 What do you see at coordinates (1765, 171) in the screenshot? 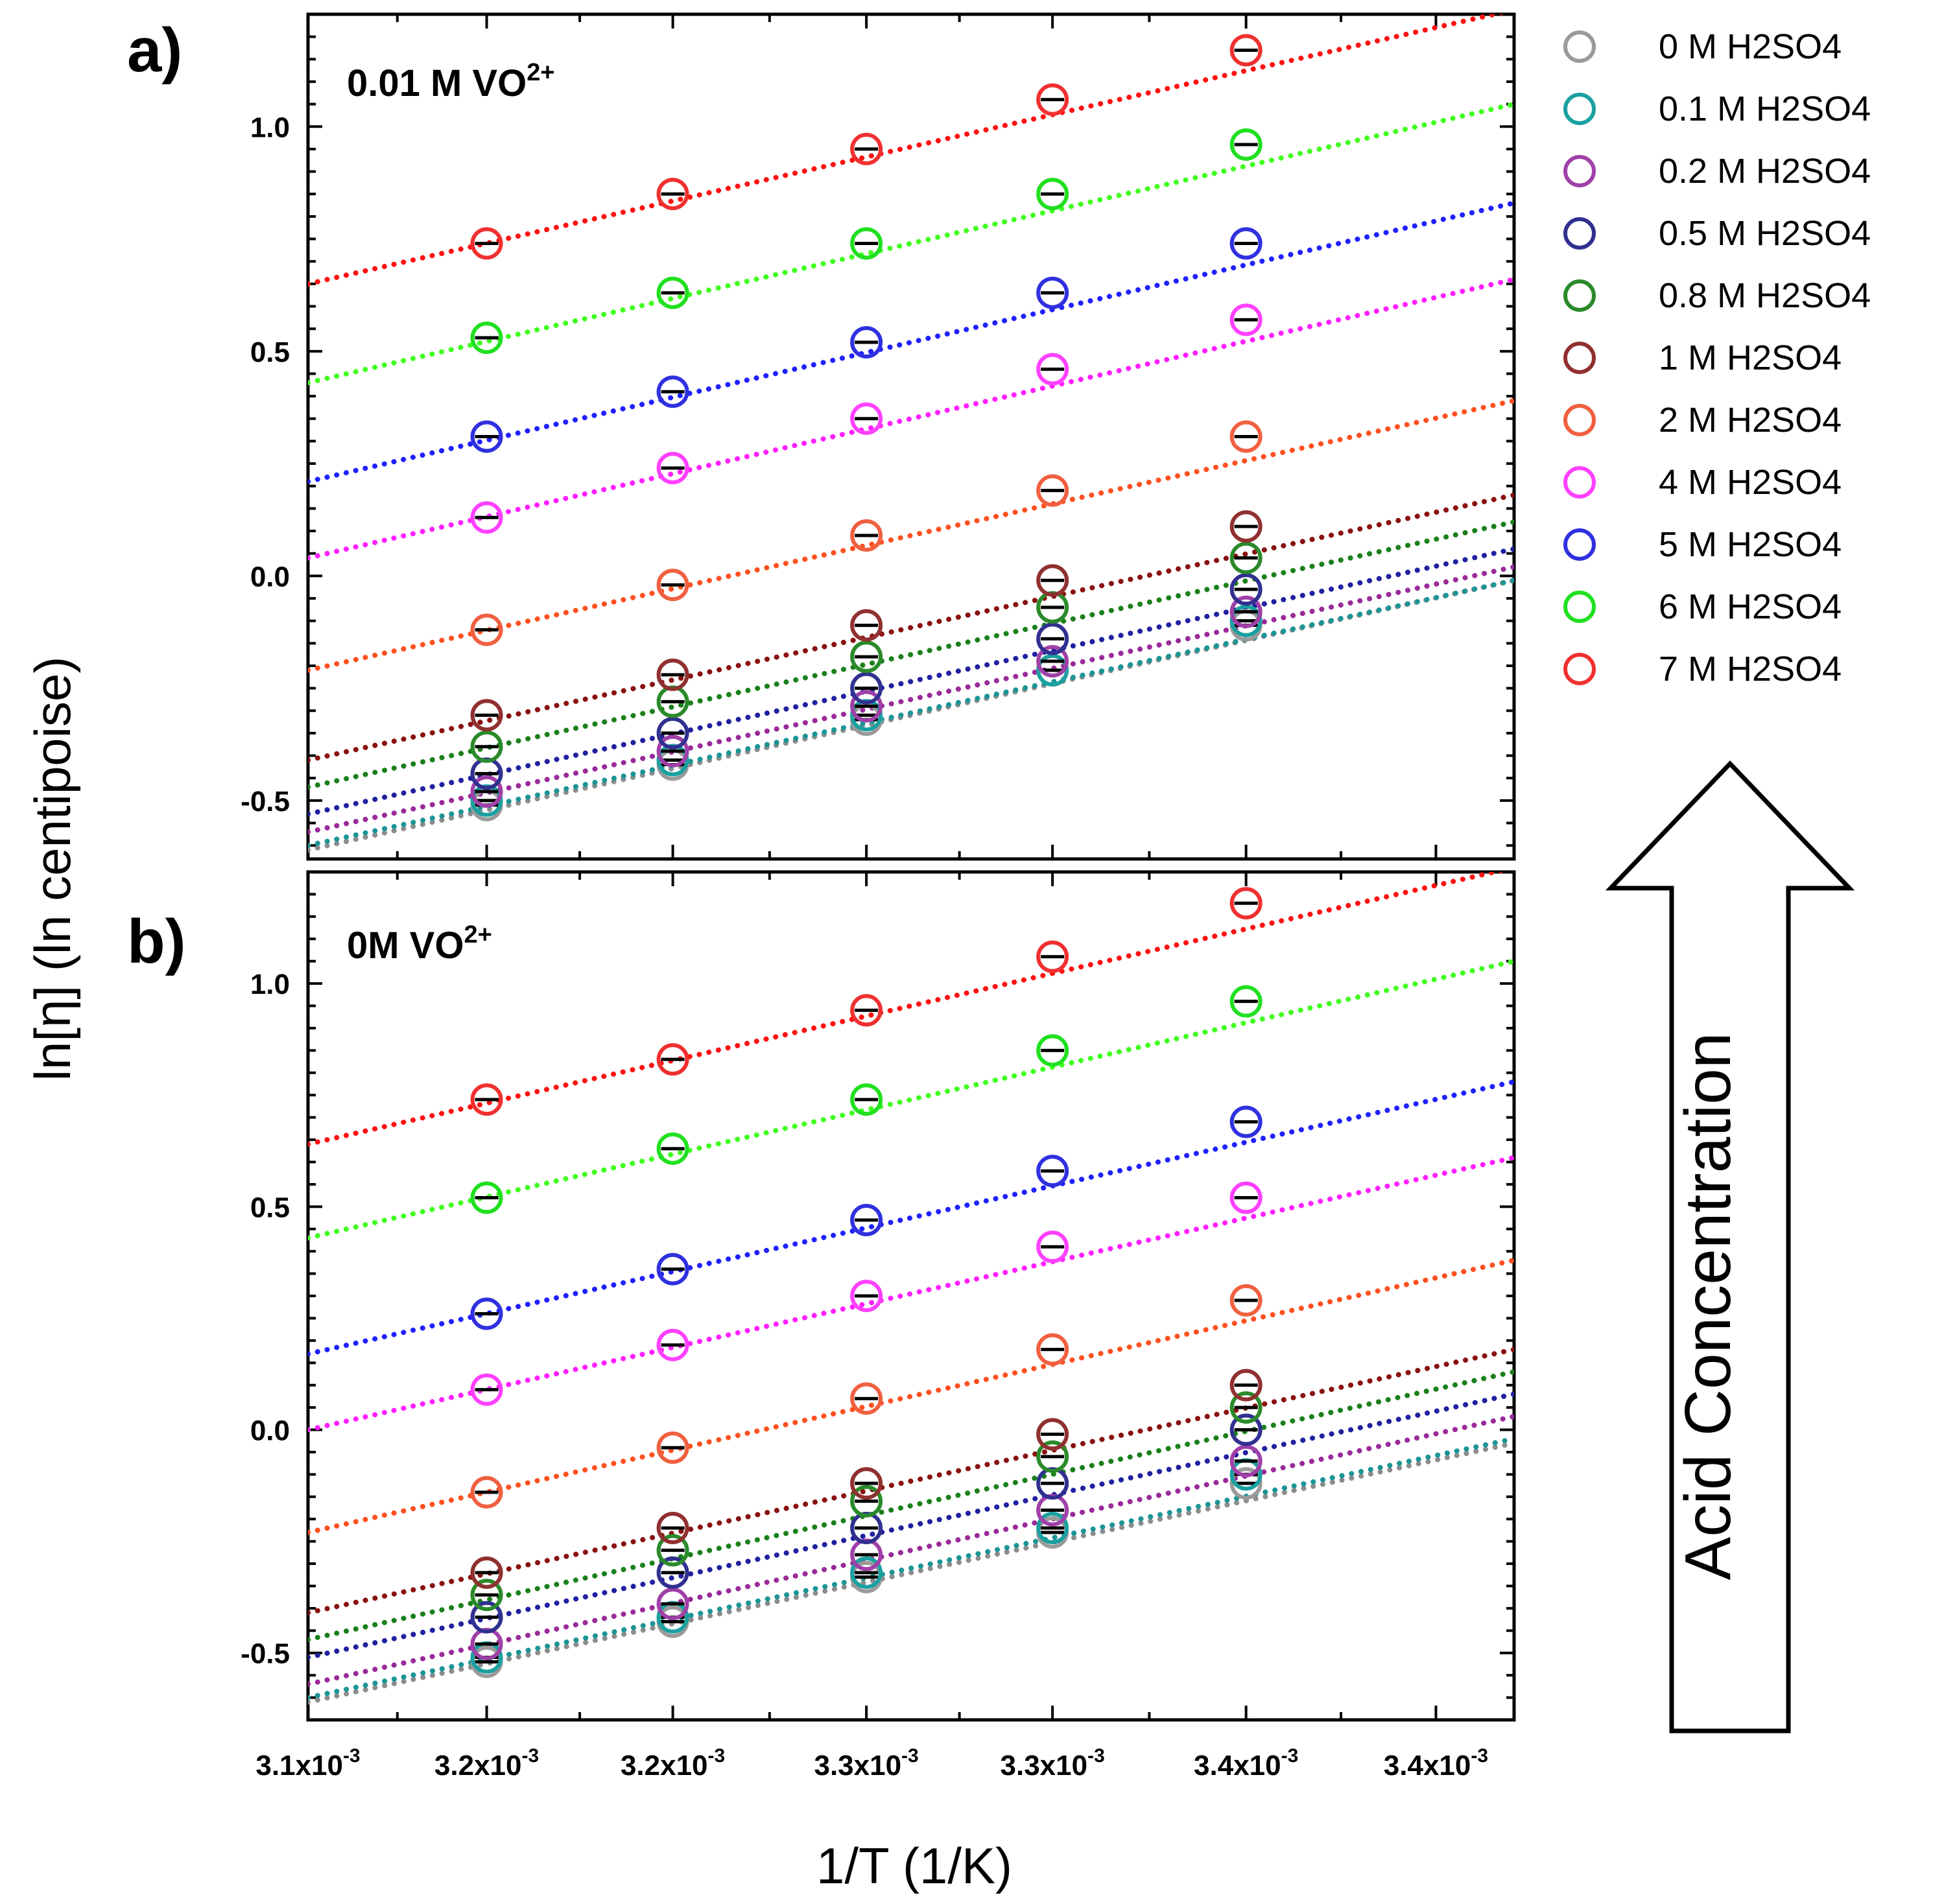
I see `legend-label: 0.2 M H2SO4` at bounding box center [1765, 171].